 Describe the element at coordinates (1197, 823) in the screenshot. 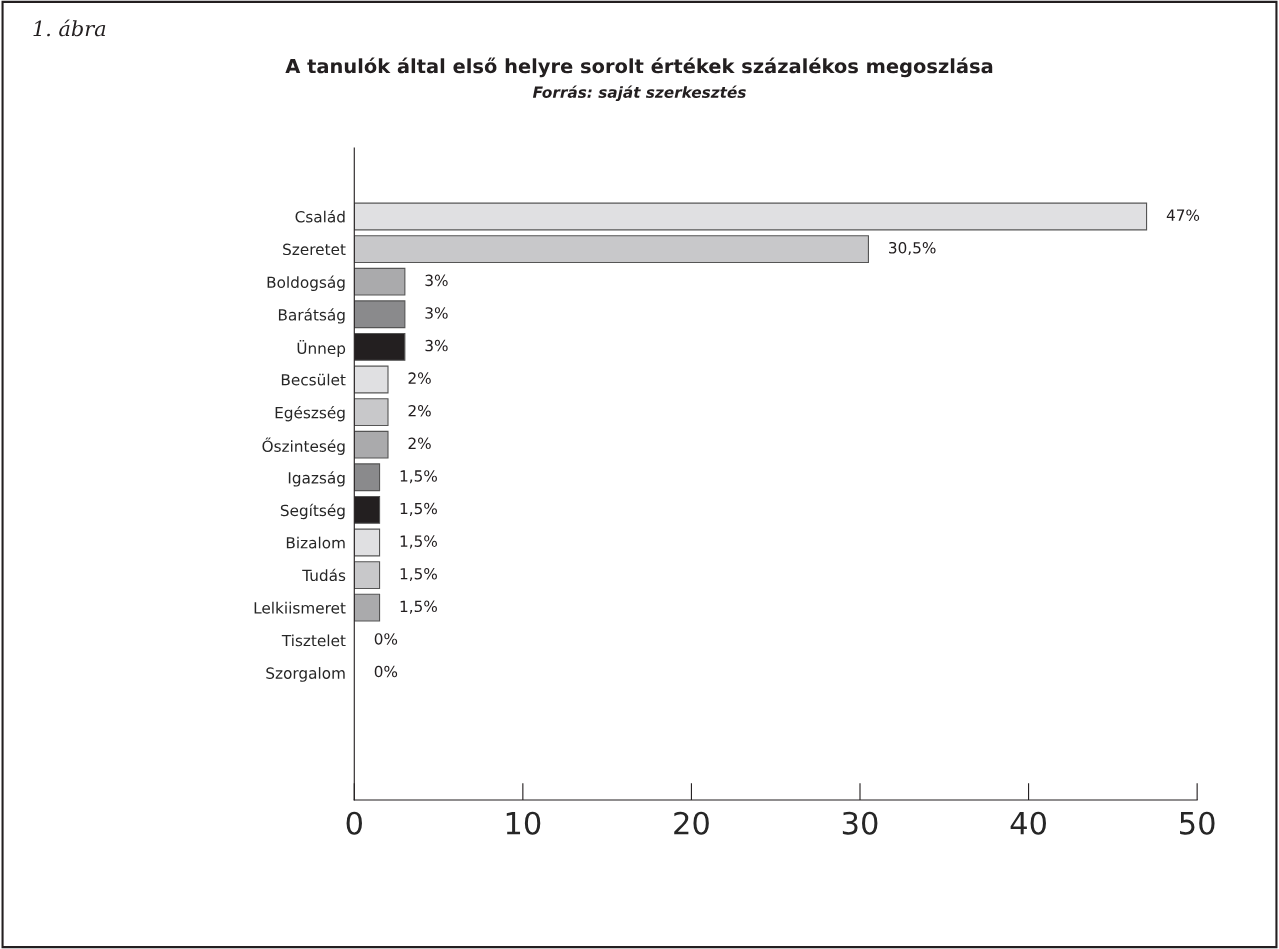

I see `x-tick-label: 50` at that location.